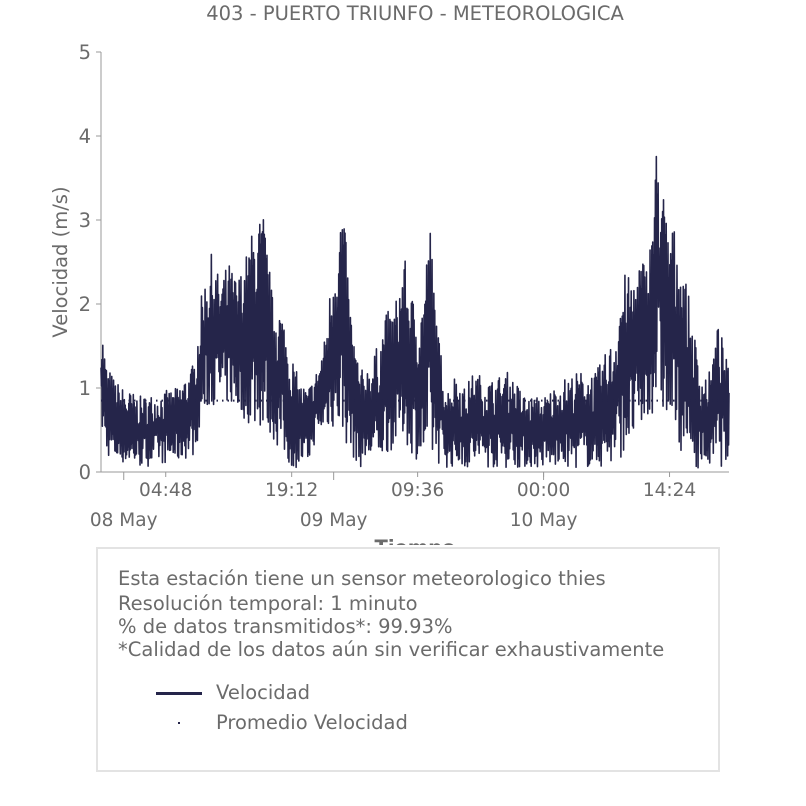  What do you see at coordinates (669, 490) in the screenshot?
I see `x-tick-label: 14:24` at bounding box center [669, 490].